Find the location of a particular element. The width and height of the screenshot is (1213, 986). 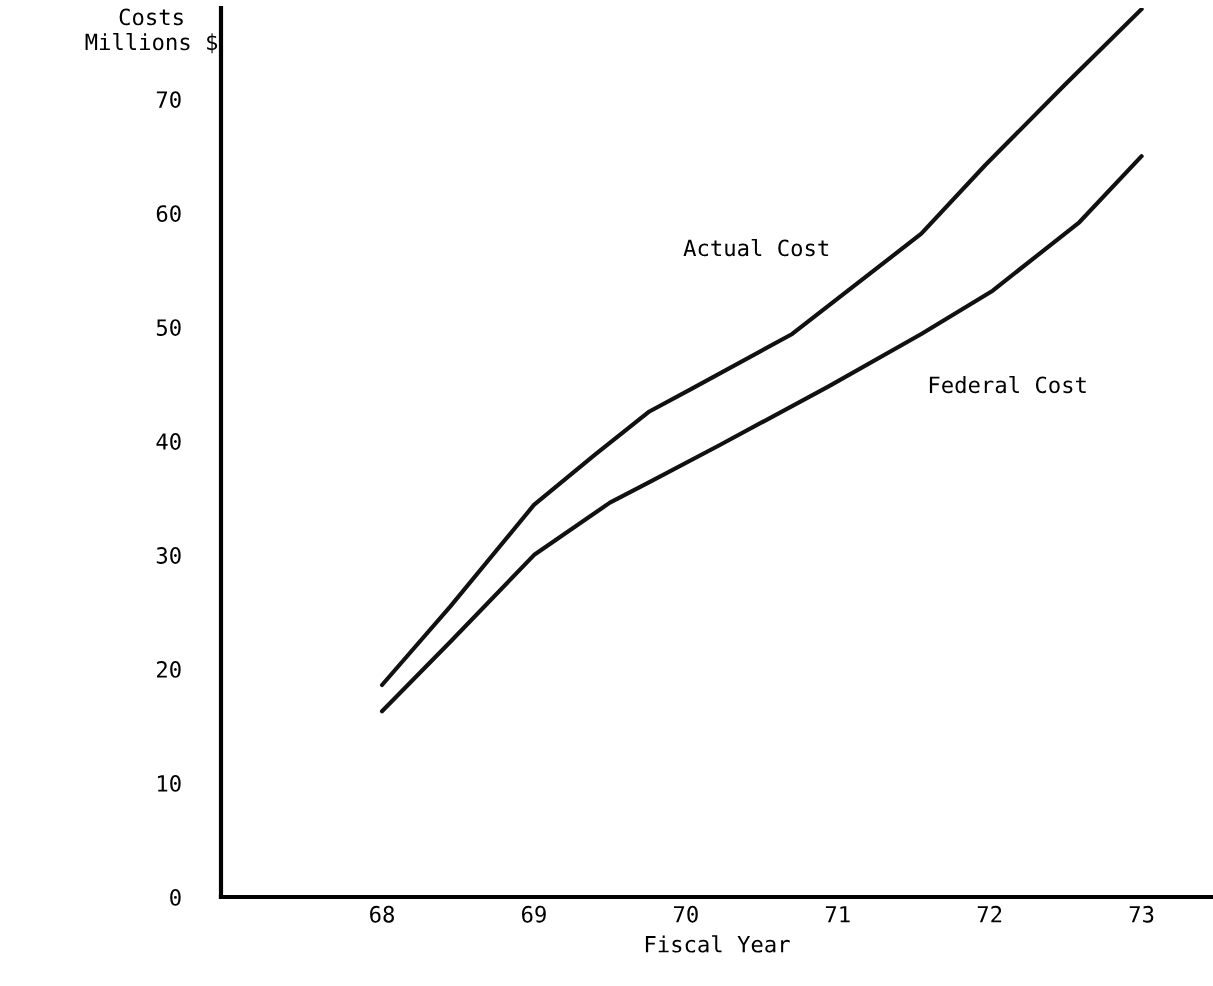

x-tick-label: 70 is located at coordinates (685, 914).